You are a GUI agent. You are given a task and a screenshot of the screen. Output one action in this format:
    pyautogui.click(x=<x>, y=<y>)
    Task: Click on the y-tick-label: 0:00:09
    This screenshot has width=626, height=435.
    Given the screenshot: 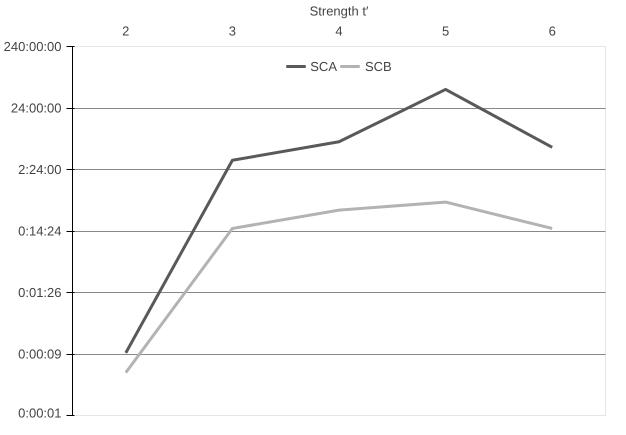 What is the action you would take?
    pyautogui.click(x=40, y=354)
    